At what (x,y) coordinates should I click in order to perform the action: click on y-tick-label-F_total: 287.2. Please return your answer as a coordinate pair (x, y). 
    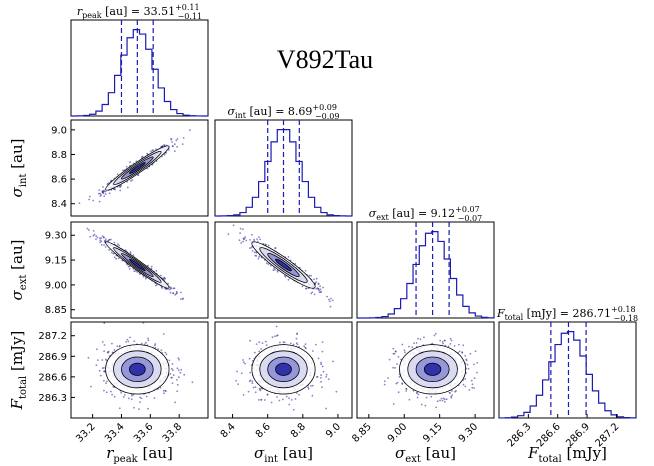
    Looking at the image, I should click on (52, 336).